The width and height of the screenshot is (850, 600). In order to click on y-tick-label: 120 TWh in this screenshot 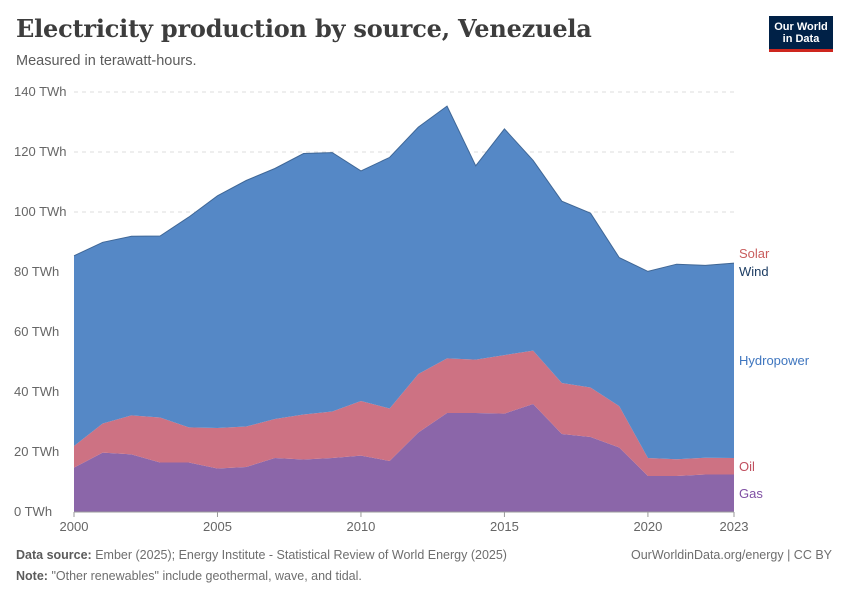, I will do `click(40, 151)`.